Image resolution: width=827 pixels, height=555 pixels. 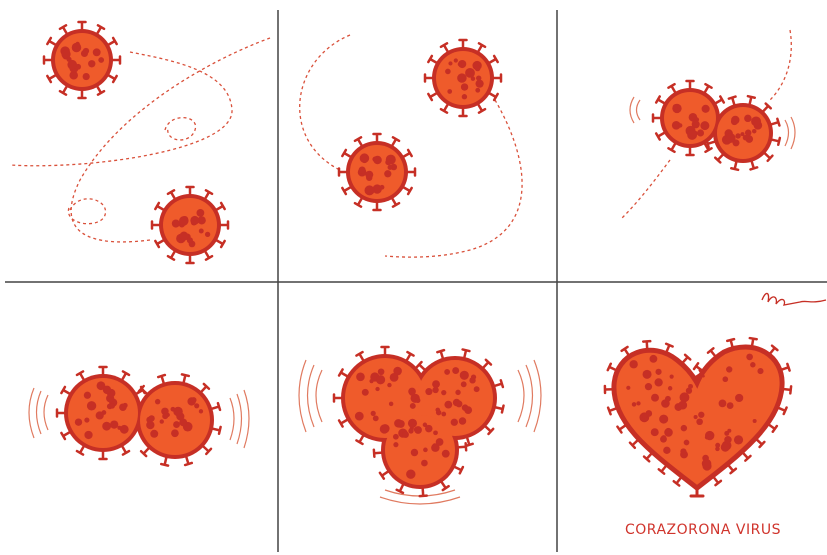 I want to click on virus-body, so click(x=82, y=60).